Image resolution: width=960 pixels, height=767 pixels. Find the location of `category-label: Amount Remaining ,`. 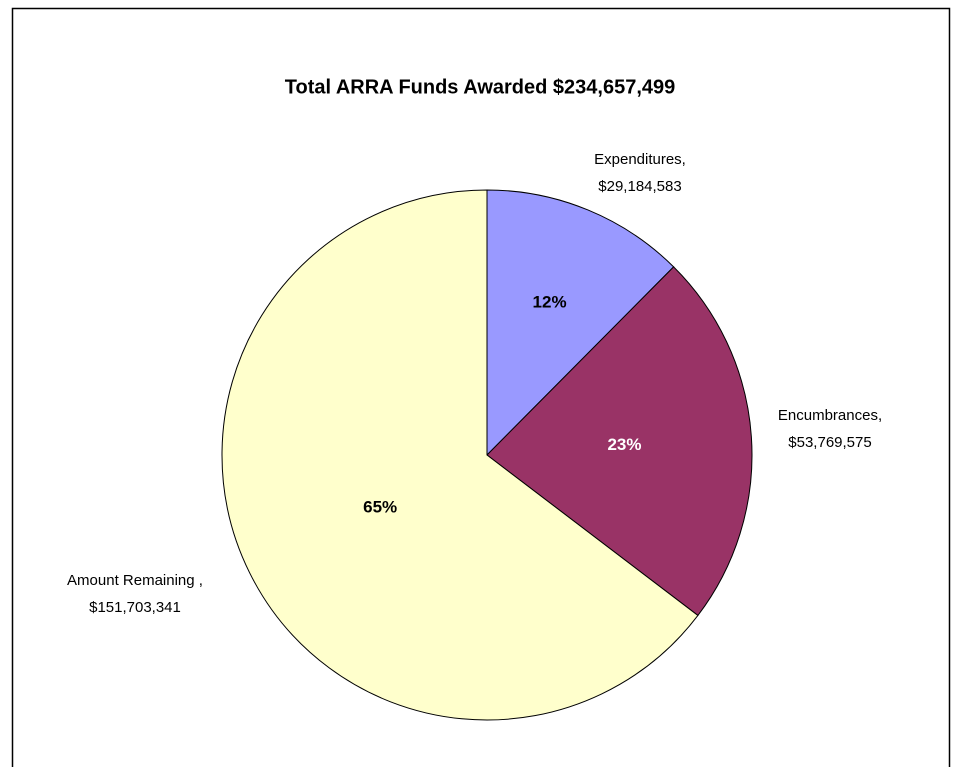

category-label: Amount Remaining , is located at coordinates (135, 580).